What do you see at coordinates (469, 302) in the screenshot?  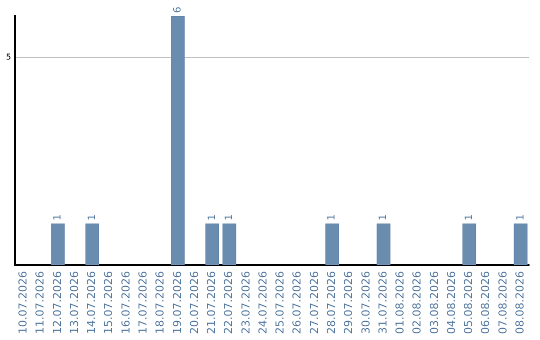 I see `x-tick-label: 05.08.2026` at bounding box center [469, 302].